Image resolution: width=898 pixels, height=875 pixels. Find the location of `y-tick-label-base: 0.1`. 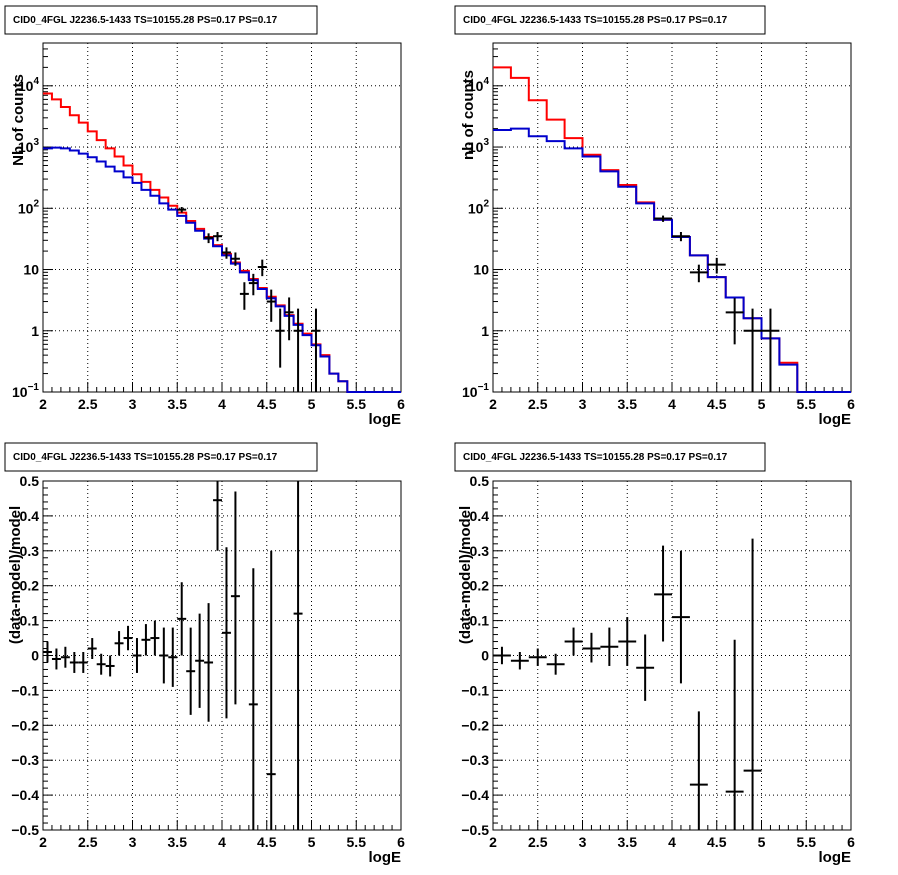

y-tick-label-base: 0.1 is located at coordinates (480, 621).